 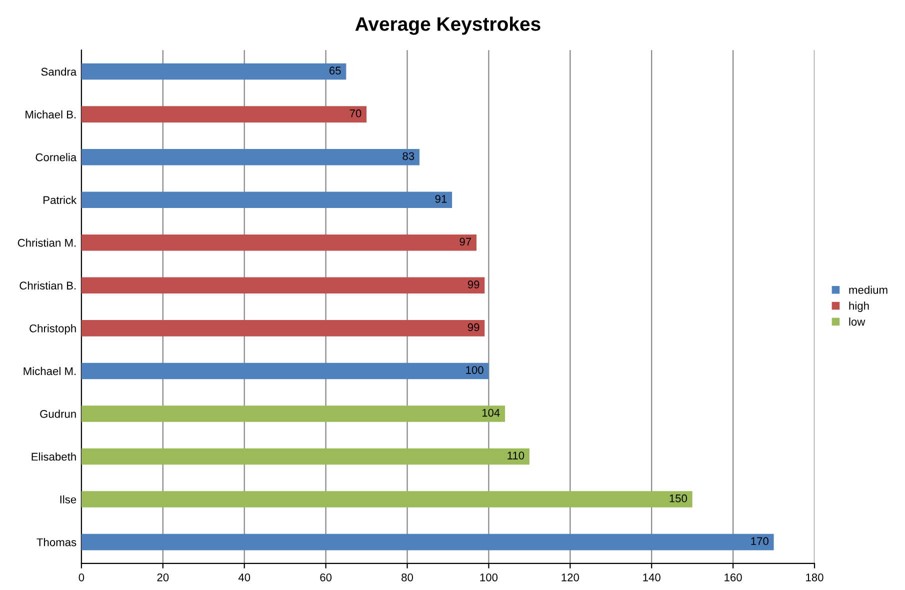 What do you see at coordinates (857, 322) in the screenshot?
I see `legend-label: low` at bounding box center [857, 322].